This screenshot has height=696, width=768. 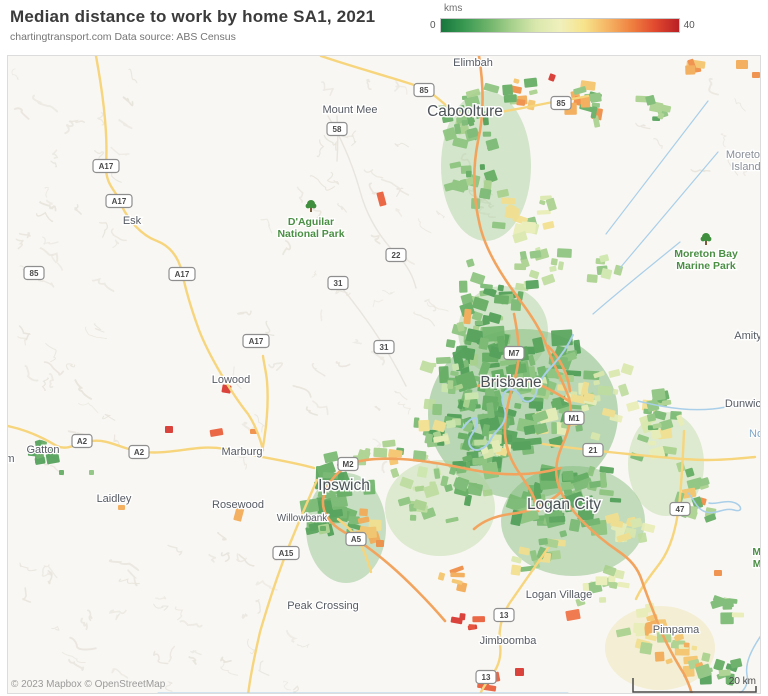 What do you see at coordinates (509, 641) in the screenshot?
I see `place-label-jimboomba: Jimboomba` at bounding box center [509, 641].